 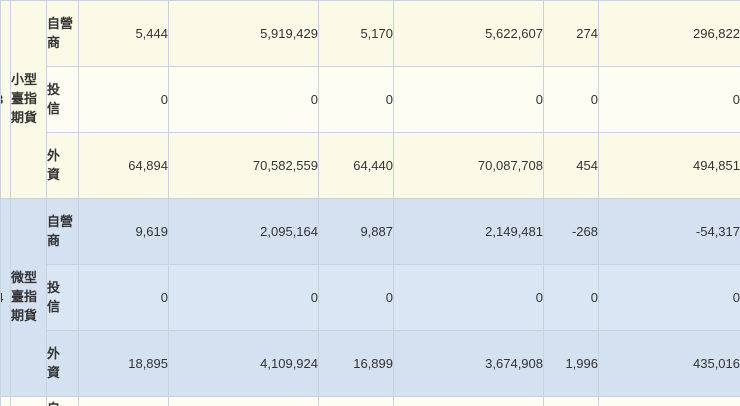 I want to click on value-cell: 2,149,481, so click(x=468, y=231).